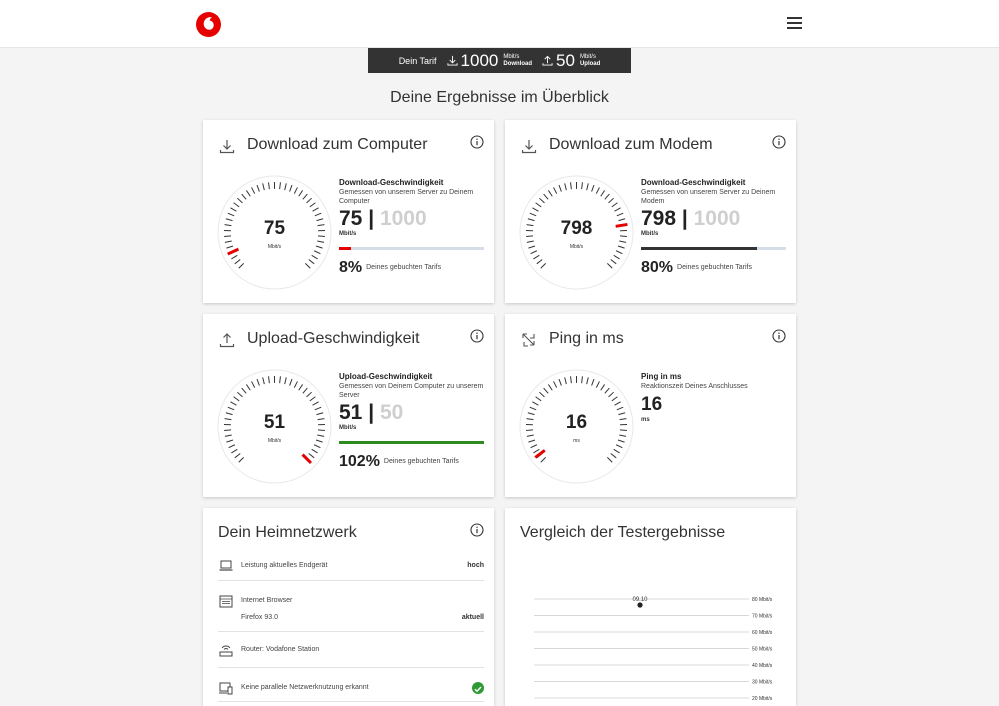 This screenshot has height=706, width=999. Describe the element at coordinates (640, 605) in the screenshot. I see `data-point` at that location.